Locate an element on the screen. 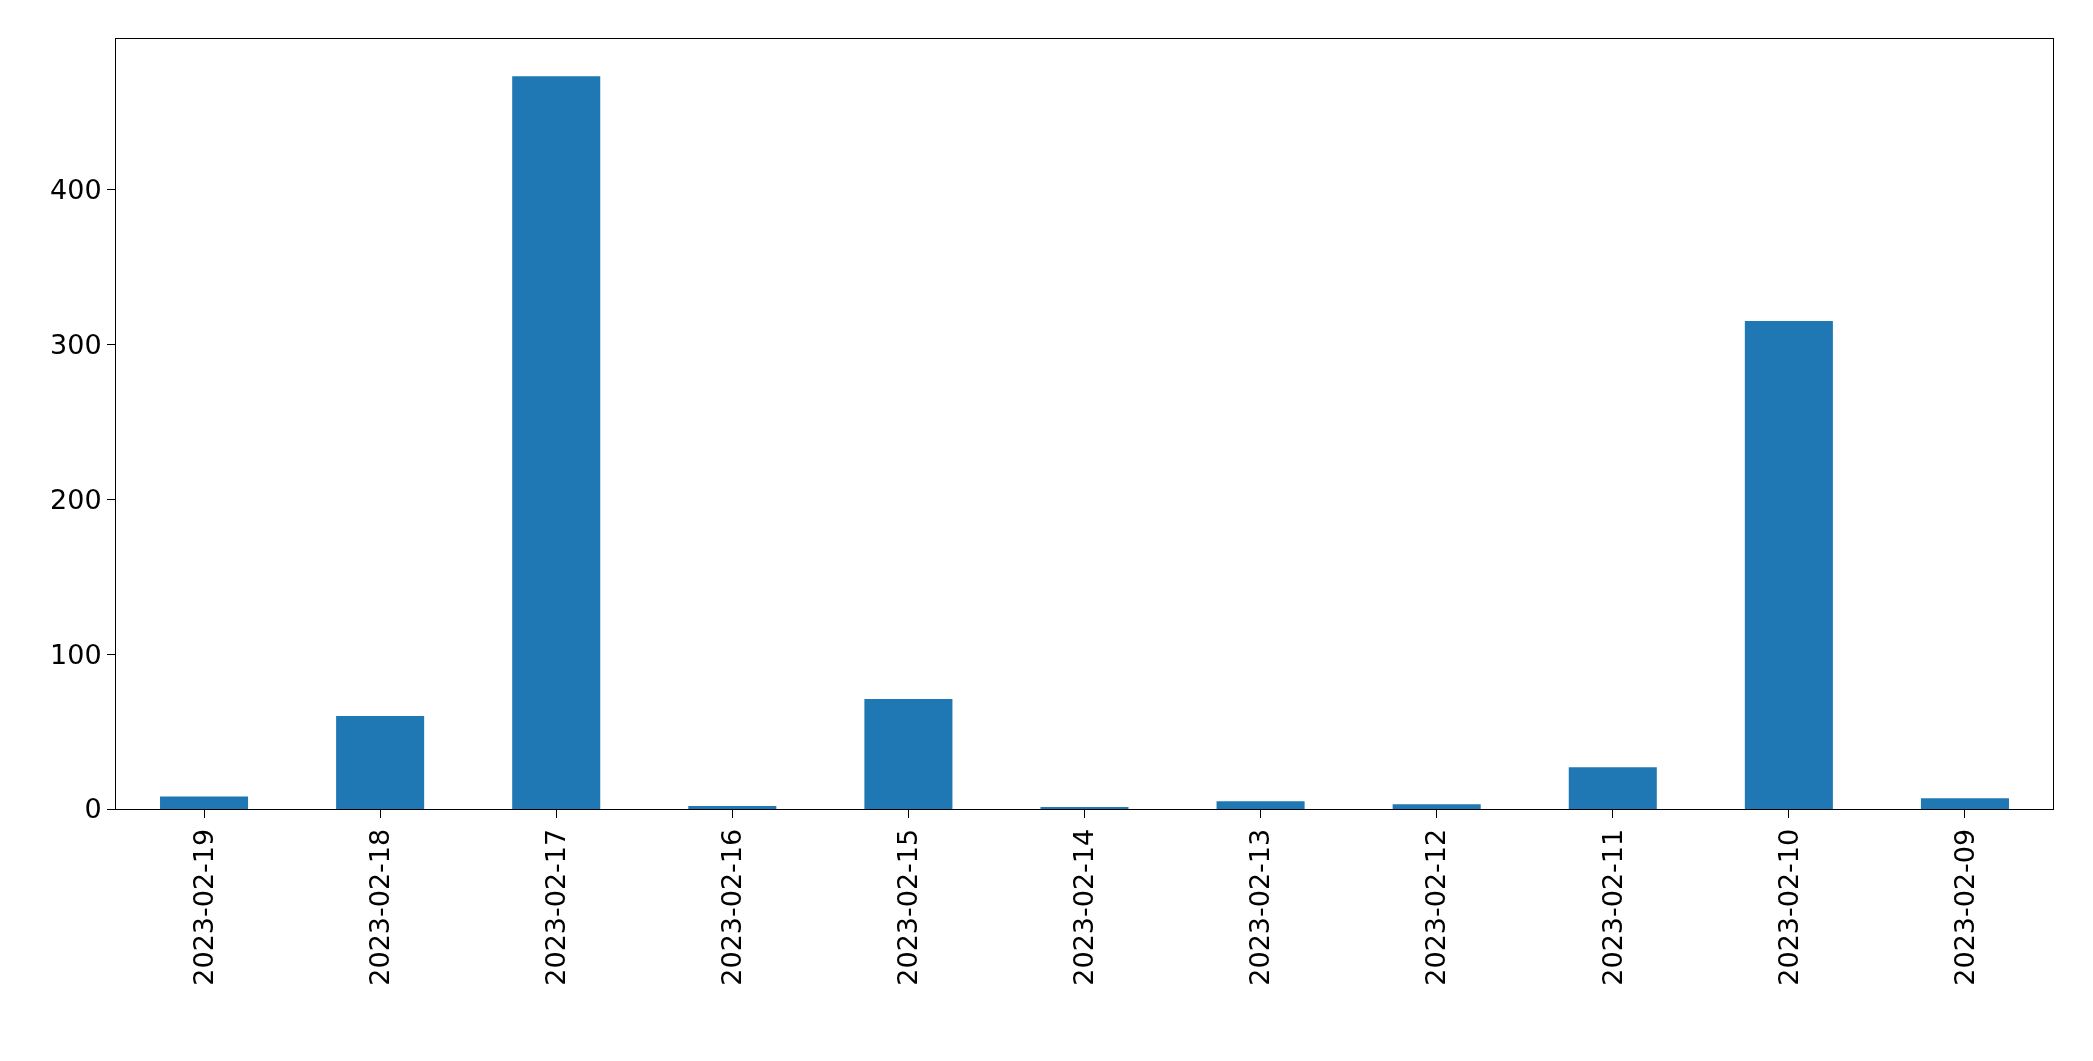 Image resolution: width=2093 pixels, height=1061 pixels. x-tick-label: 2023-02-18 is located at coordinates (379, 907).